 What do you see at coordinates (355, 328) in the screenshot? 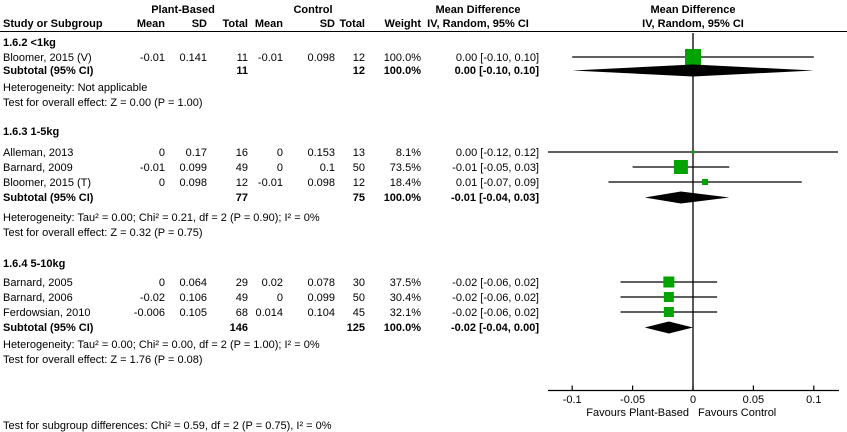
I see `control-total-value: 125` at bounding box center [355, 328].